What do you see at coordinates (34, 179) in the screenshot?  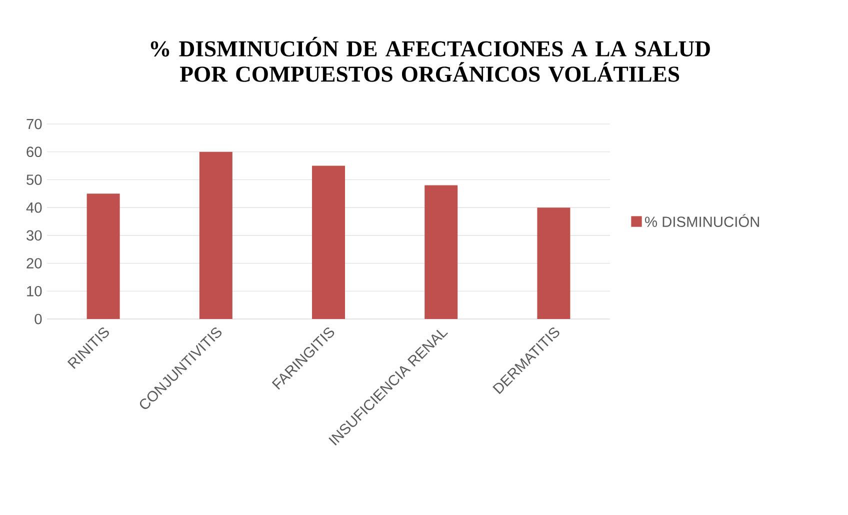 I see `y-tick-label: 50` at bounding box center [34, 179].